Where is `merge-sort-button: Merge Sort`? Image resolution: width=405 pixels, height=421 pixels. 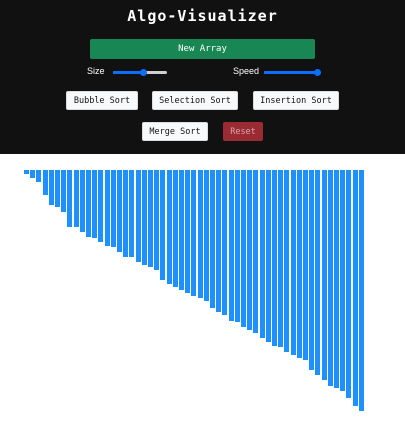
merge-sort-button: Merge Sort is located at coordinates (175, 131).